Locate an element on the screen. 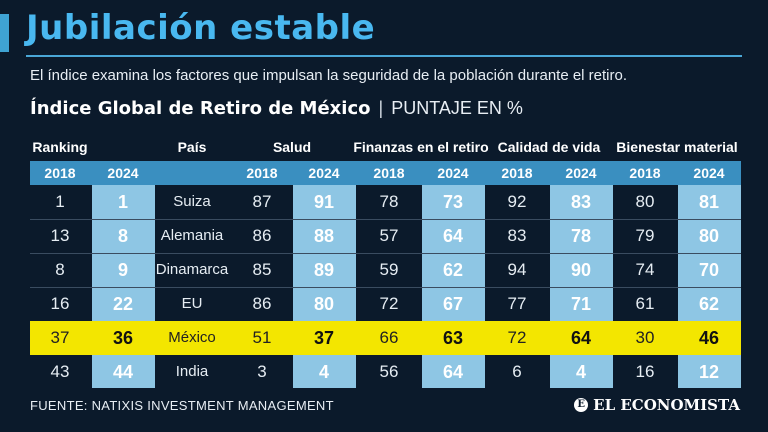  table-cell-bien2018: 16 is located at coordinates (645, 371).